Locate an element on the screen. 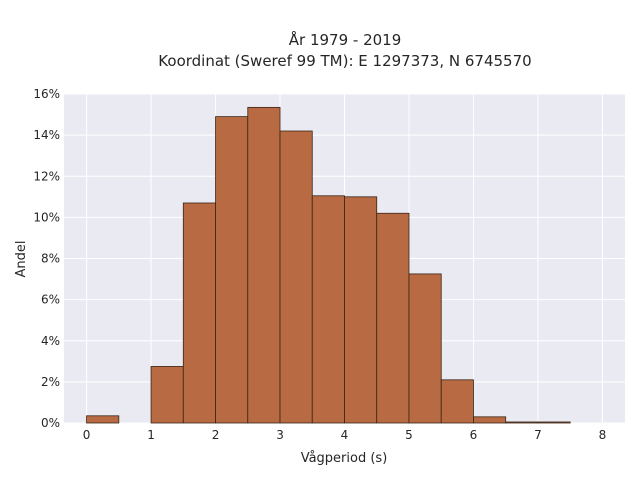 The height and width of the screenshot is (480, 640). y-tick-label: 14% is located at coordinates (46, 135).